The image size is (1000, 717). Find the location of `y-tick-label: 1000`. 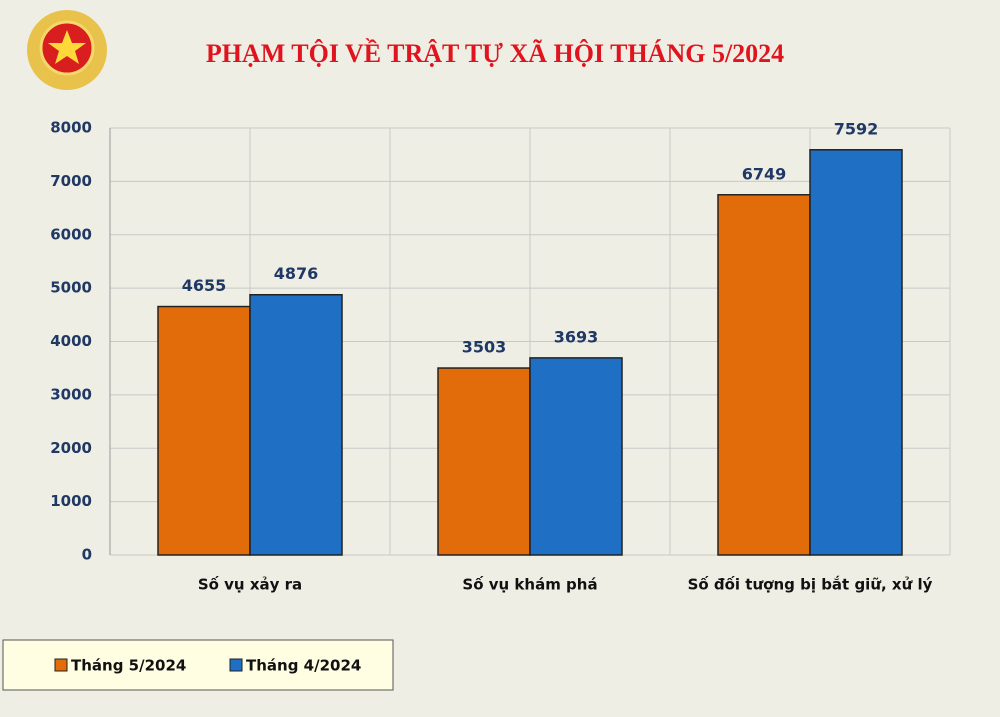

y-tick-label: 1000 is located at coordinates (71, 501).